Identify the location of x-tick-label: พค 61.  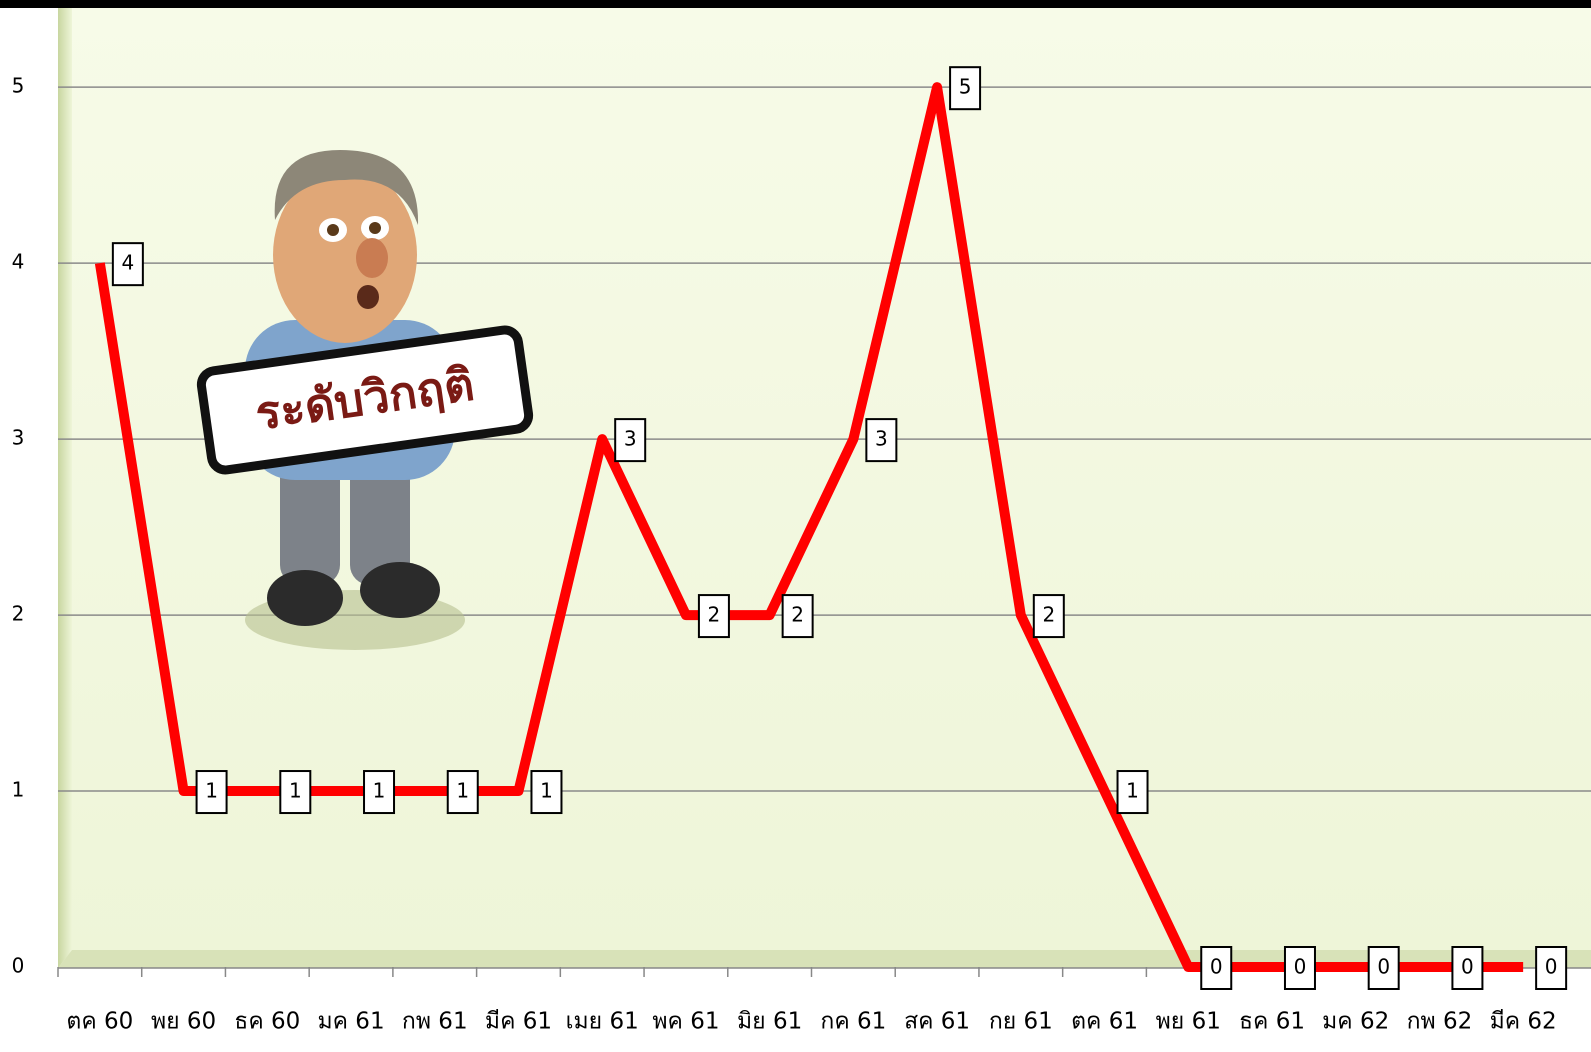
(685, 1022).